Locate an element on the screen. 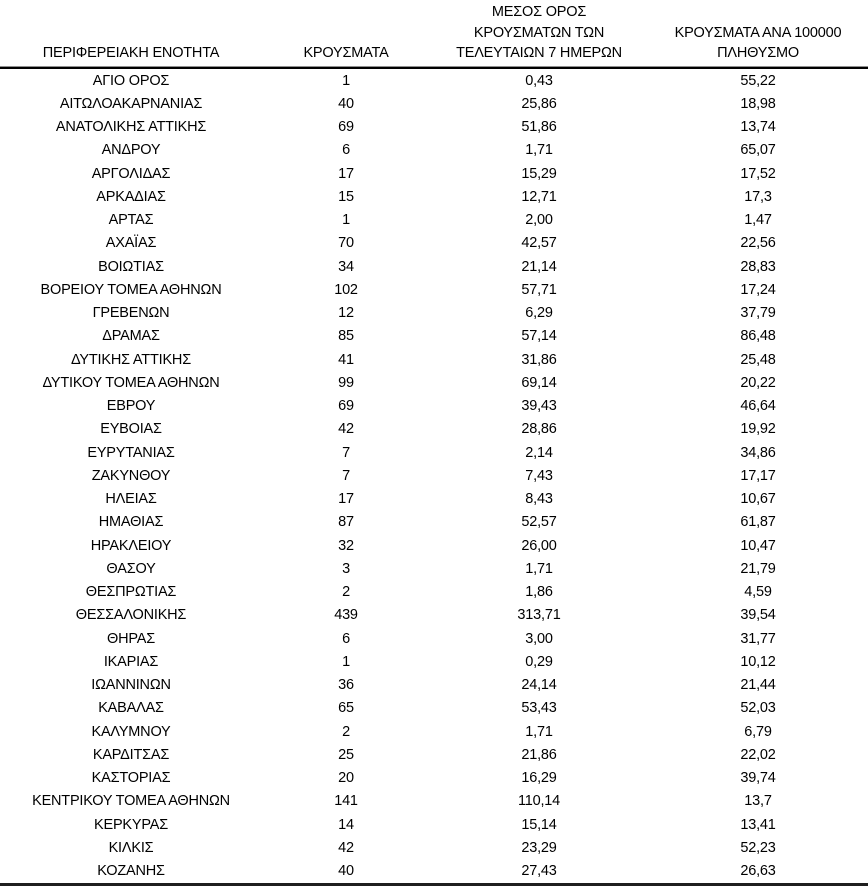 The height and width of the screenshot is (892, 868). per100k-cell: 1,47 is located at coordinates (758, 220).